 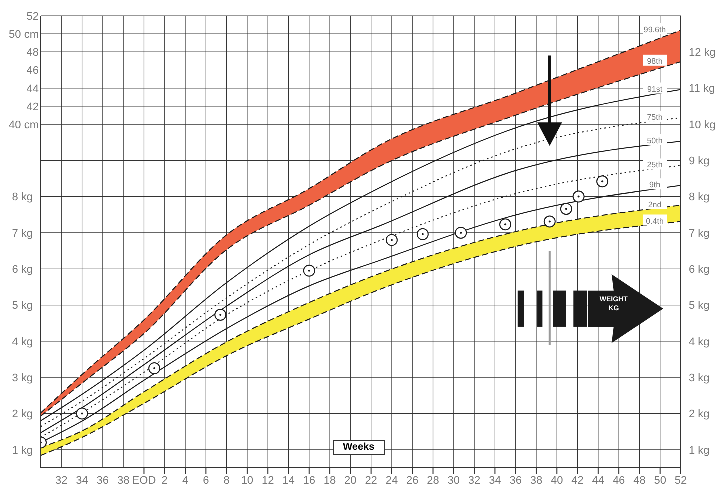 What do you see at coordinates (32, 71) in the screenshot?
I see `y3-tick-label: 46` at bounding box center [32, 71].